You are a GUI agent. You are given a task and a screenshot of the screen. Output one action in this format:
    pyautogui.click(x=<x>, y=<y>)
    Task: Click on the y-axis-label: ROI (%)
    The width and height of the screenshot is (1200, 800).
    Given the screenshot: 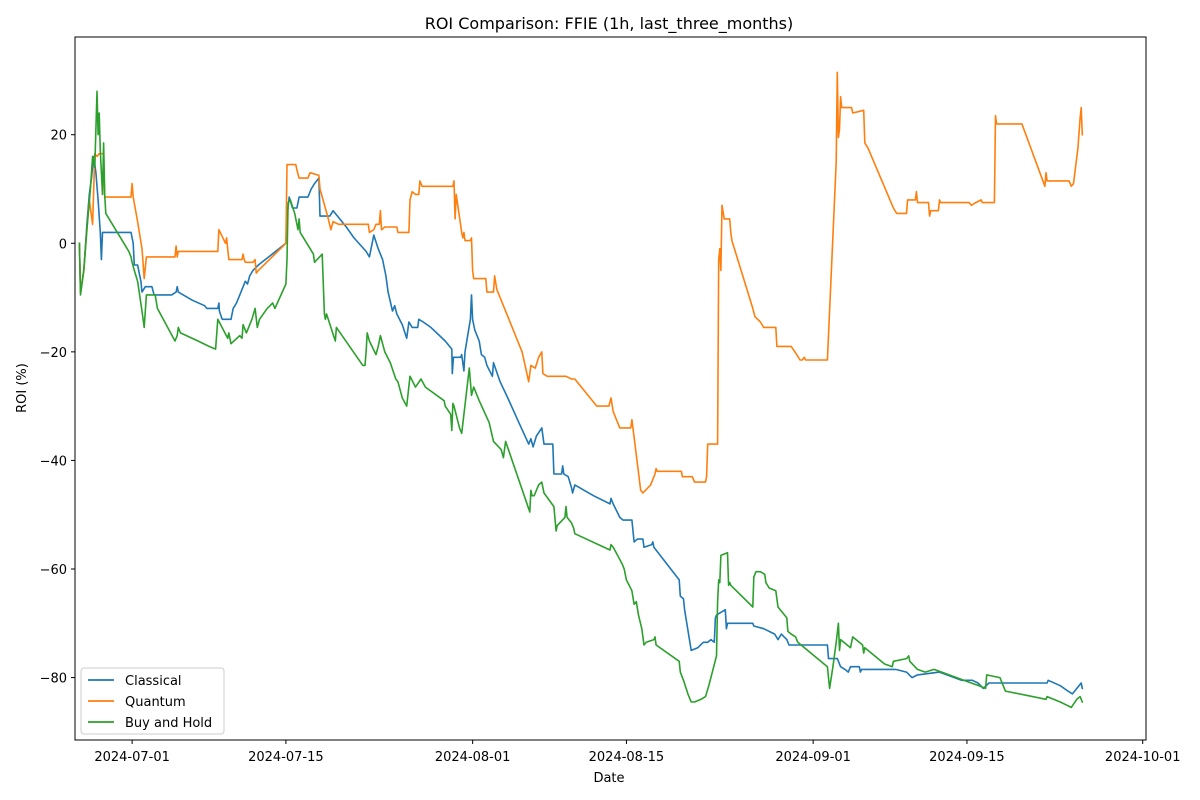 What is the action you would take?
    pyautogui.click(x=22, y=388)
    